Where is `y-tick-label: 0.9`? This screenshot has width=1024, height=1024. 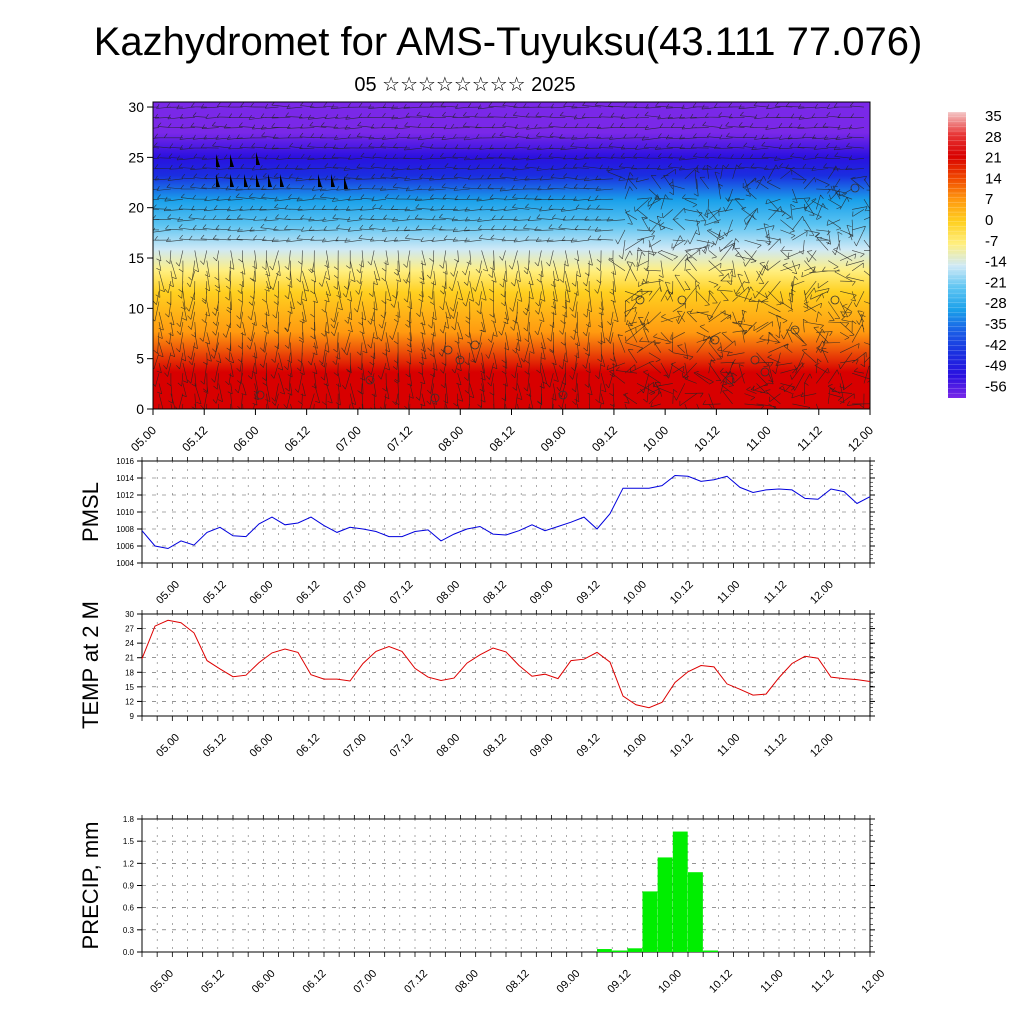 y-tick-label: 0.9 is located at coordinates (129, 886).